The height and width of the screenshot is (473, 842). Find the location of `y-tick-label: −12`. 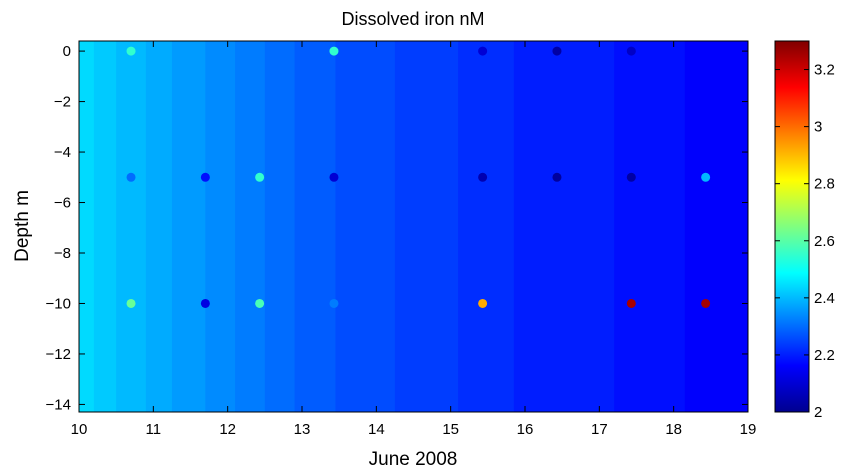

y-tick-label: −12 is located at coordinates (58, 354).